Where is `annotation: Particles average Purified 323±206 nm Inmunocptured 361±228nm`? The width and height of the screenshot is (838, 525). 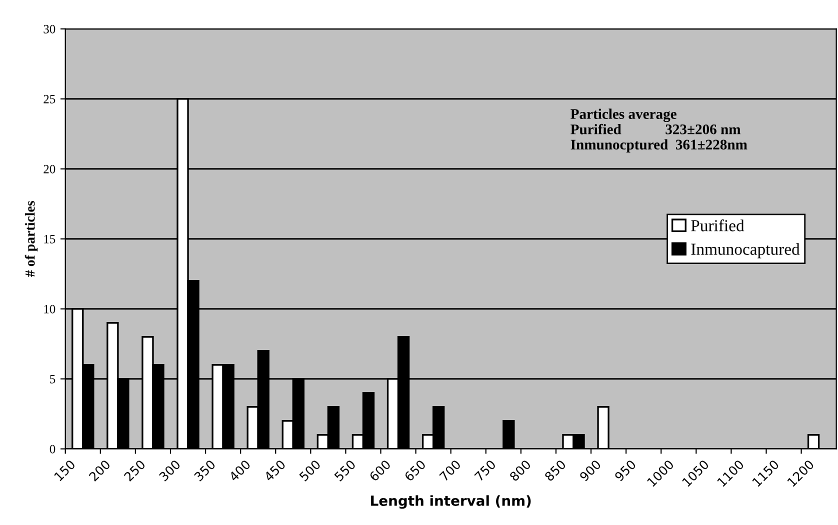 annotation: Particles average Purified 323±206 nm Inmunocptured 361±228nm is located at coordinates (659, 130).